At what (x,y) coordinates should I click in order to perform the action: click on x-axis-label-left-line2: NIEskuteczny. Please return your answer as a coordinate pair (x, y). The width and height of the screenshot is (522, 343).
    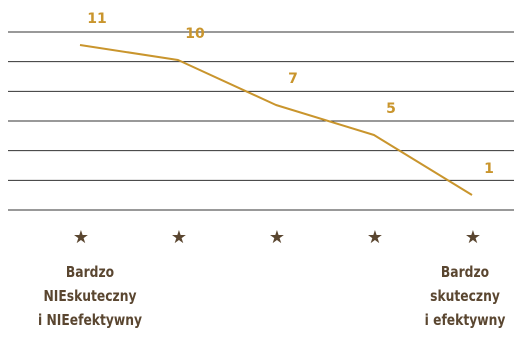
    Looking at the image, I should click on (90, 296).